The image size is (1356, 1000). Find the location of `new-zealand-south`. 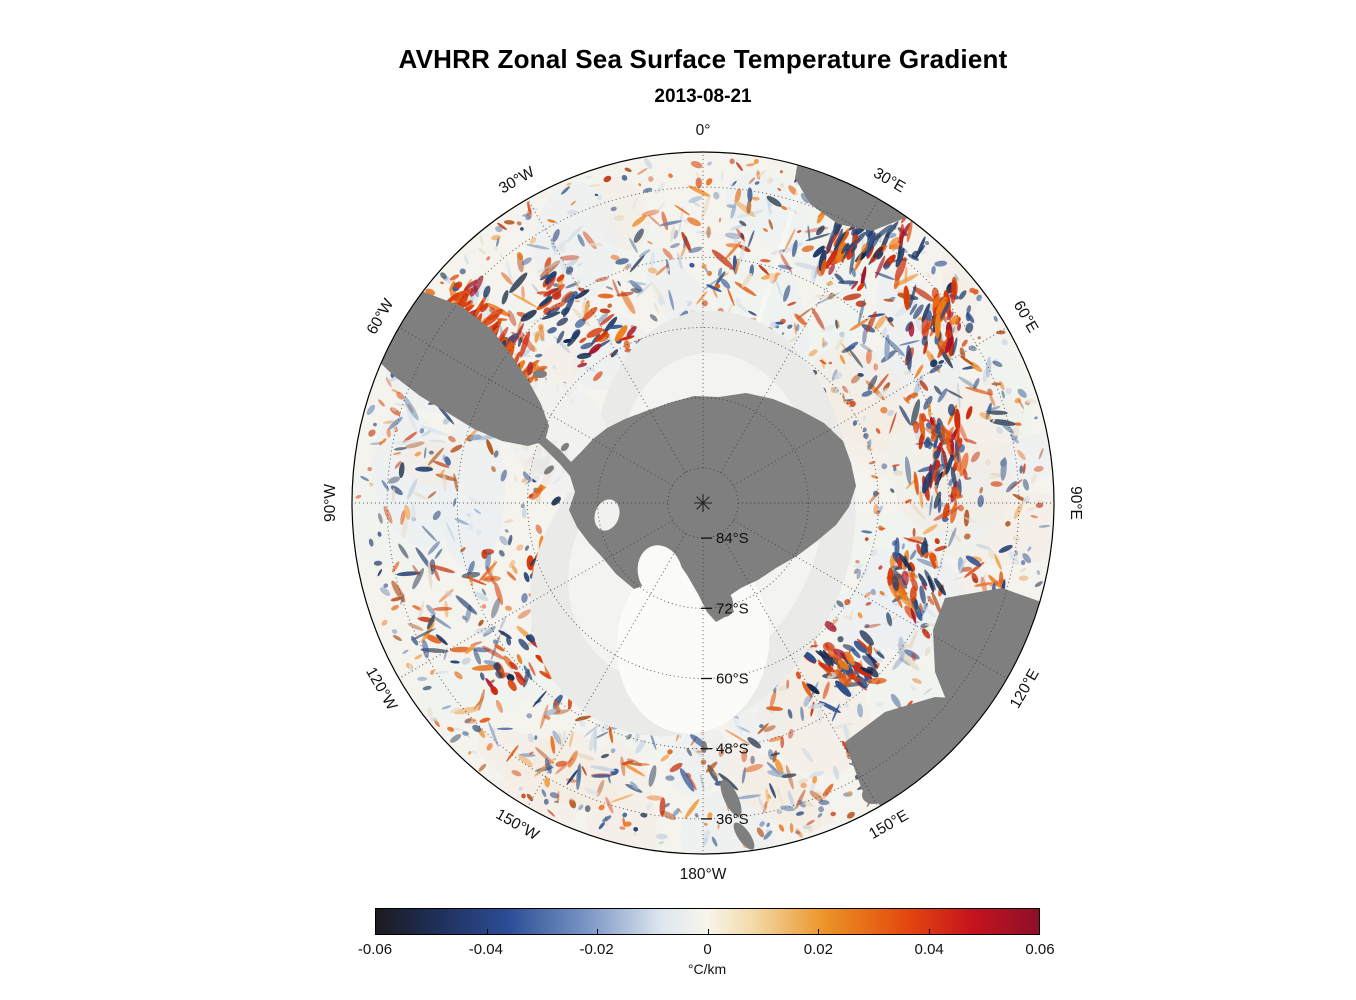

new-zealand-south is located at coordinates (731, 798).